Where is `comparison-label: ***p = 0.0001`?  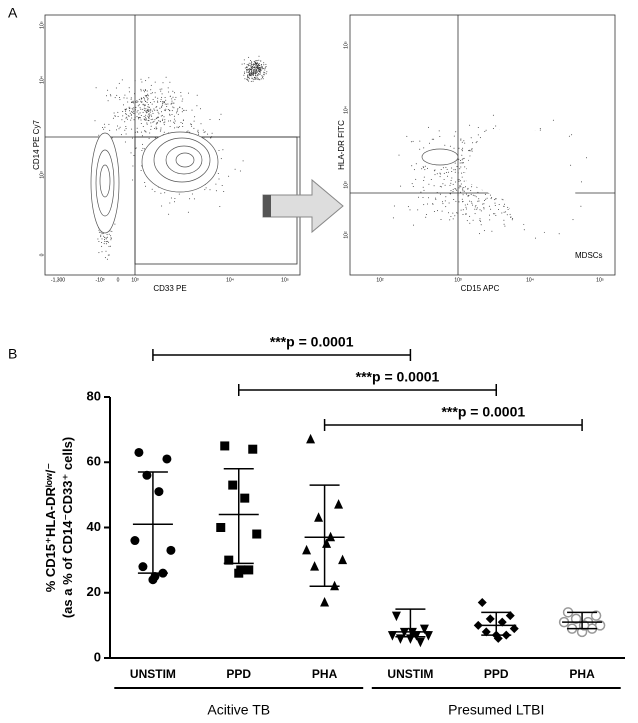 comparison-label: ***p = 0.0001 is located at coordinates (398, 377).